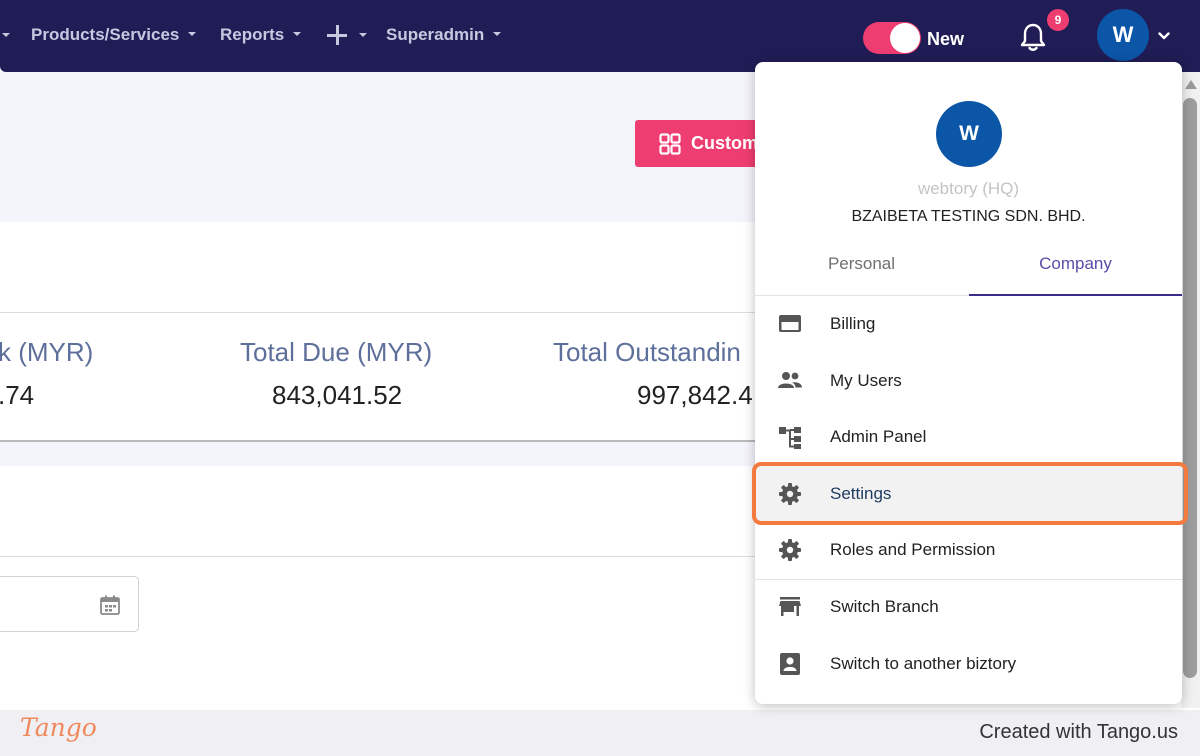 The height and width of the screenshot is (756, 1200). What do you see at coordinates (1058, 20) in the screenshot?
I see `notification-count-badge: 9` at bounding box center [1058, 20].